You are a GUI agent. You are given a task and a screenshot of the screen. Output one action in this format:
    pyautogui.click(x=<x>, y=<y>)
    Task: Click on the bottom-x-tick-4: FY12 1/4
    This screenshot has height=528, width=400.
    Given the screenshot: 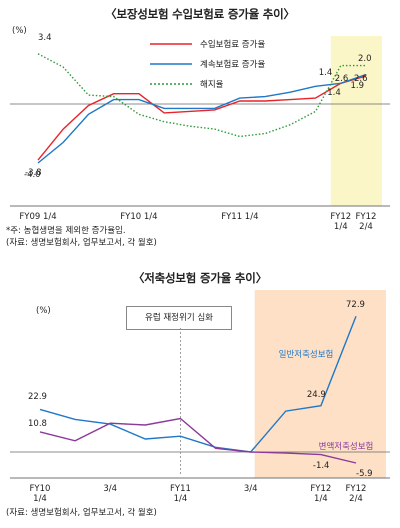 What is the action you would take?
    pyautogui.click(x=321, y=494)
    